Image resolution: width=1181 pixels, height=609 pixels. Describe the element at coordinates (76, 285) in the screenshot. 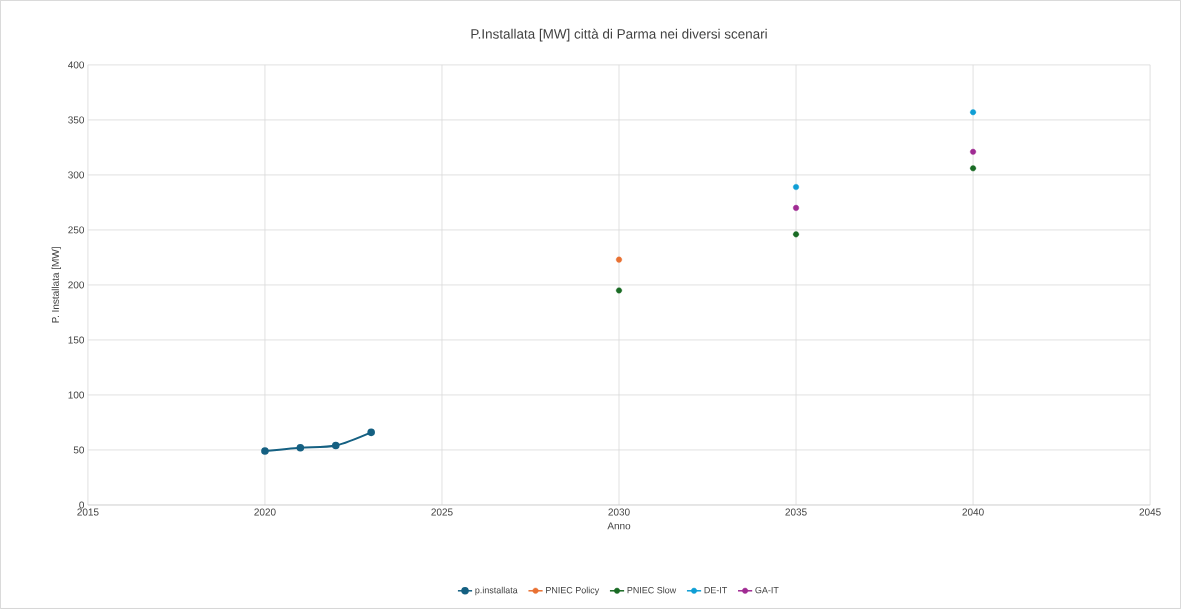

I see `y-tick-label: 200` at that location.